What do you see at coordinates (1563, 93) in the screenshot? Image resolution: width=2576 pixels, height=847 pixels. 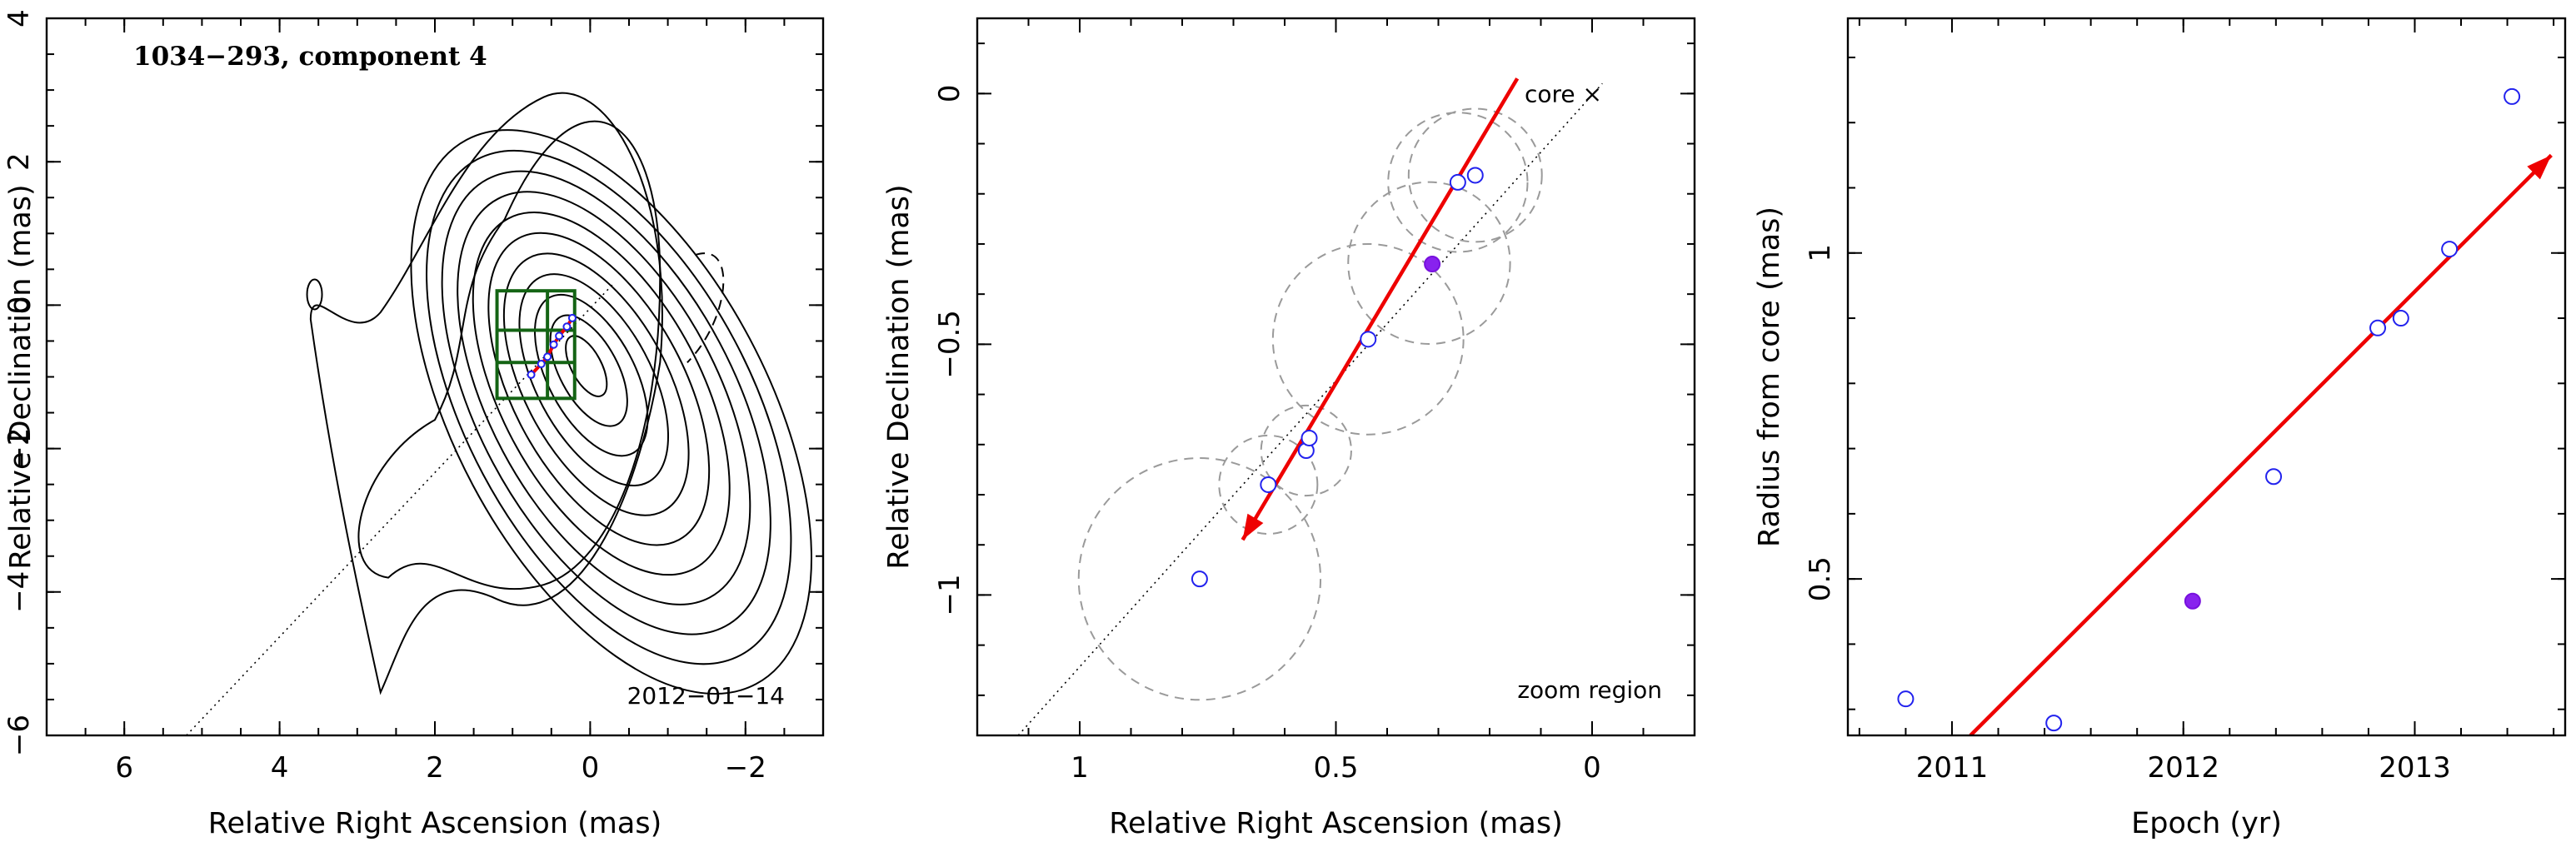 I see `core-label: core ×` at bounding box center [1563, 93].